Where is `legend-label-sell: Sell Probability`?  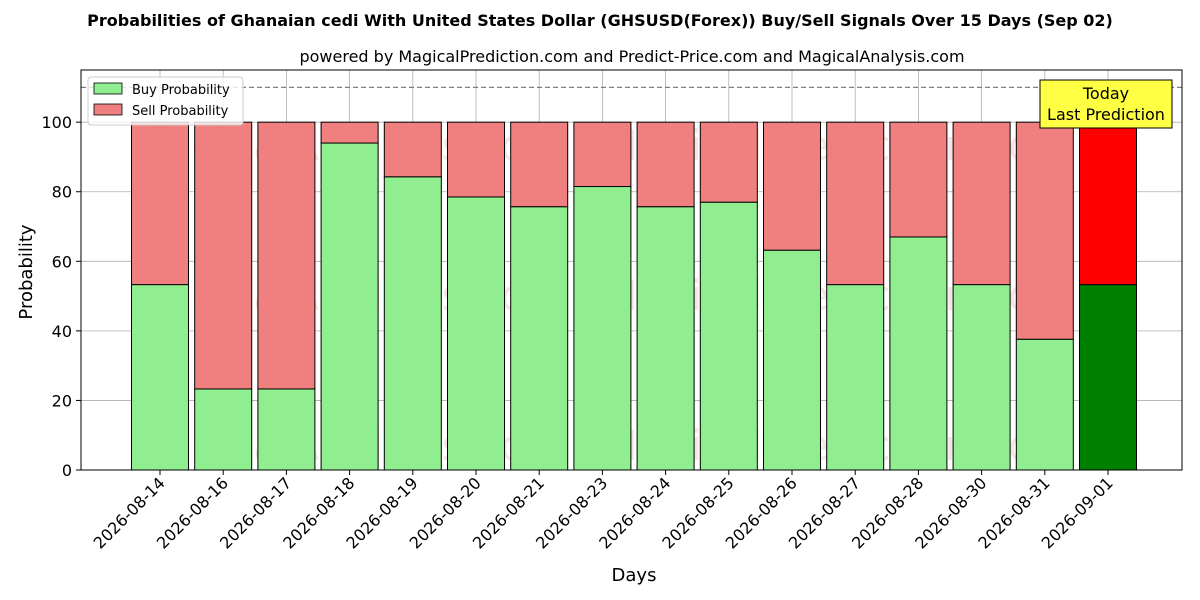
legend-label-sell: Sell Probability is located at coordinates (180, 111).